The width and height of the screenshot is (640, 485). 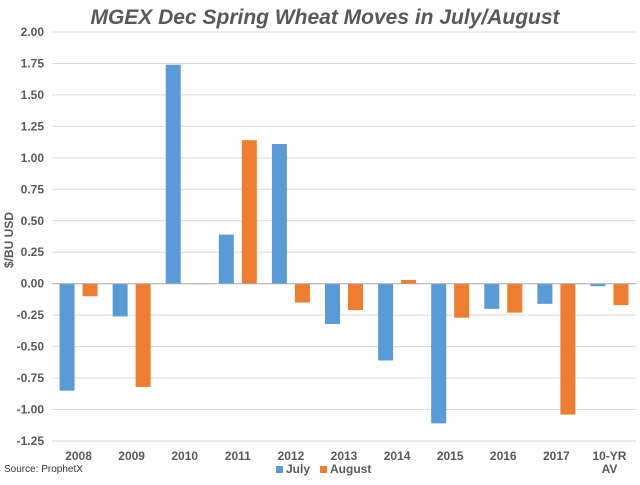 I want to click on y-axis-label: $/BU USD, so click(x=9, y=240).